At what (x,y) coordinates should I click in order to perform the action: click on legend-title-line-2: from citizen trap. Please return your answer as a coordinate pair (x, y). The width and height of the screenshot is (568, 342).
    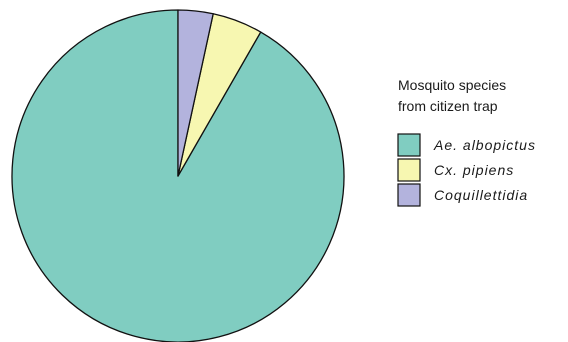
    Looking at the image, I should click on (448, 106).